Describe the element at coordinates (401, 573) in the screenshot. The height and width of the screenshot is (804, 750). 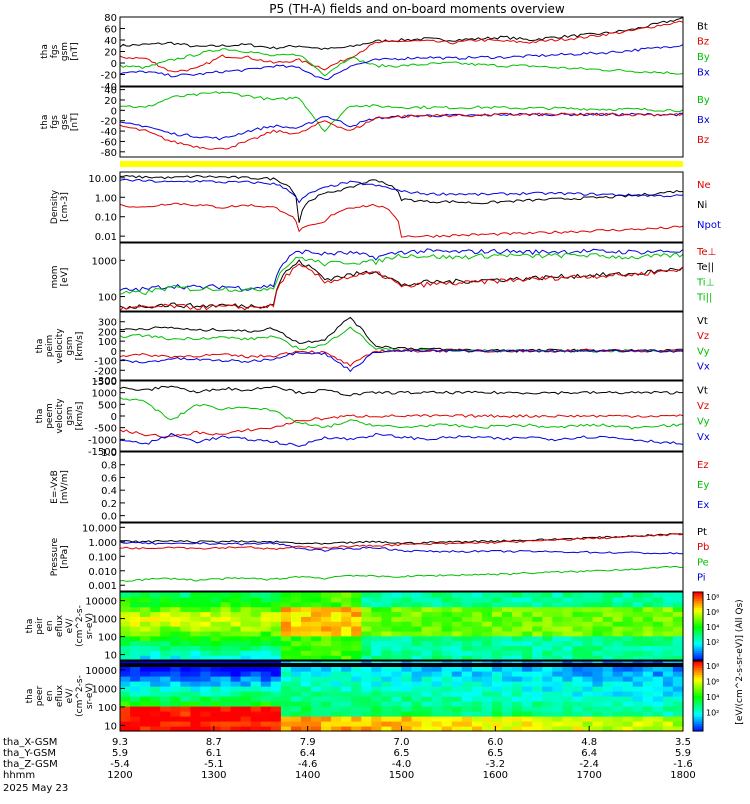
I see `series-Pe` at that location.